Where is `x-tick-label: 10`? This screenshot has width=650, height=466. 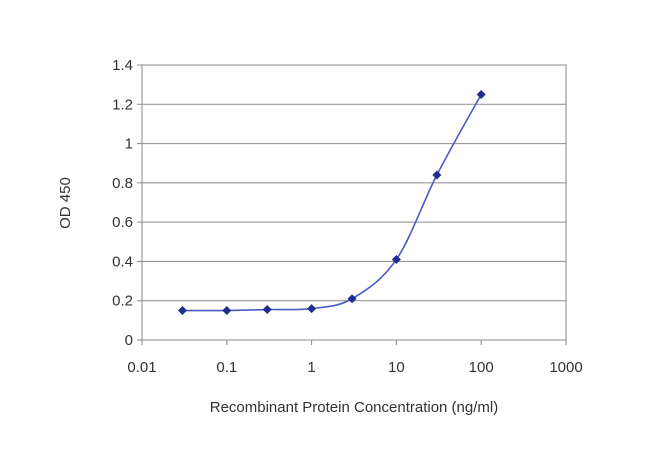 x-tick-label: 10 is located at coordinates (396, 367).